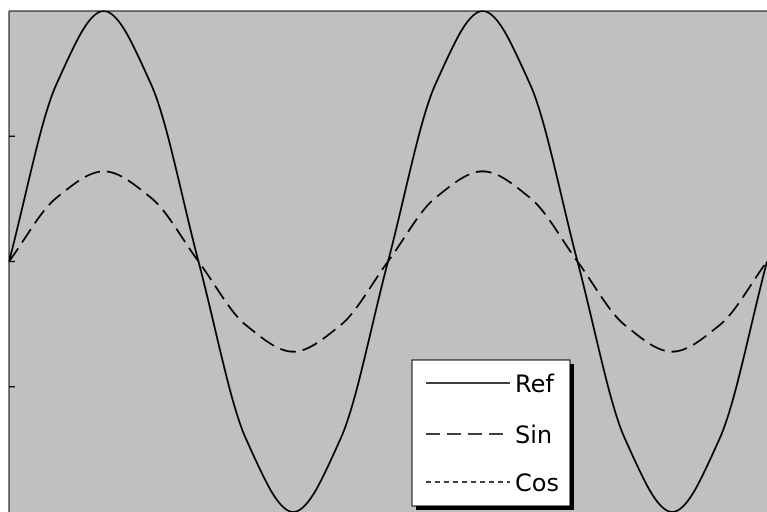  What do you see at coordinates (537, 483) in the screenshot?
I see `legend-label-cos: Cos` at bounding box center [537, 483].